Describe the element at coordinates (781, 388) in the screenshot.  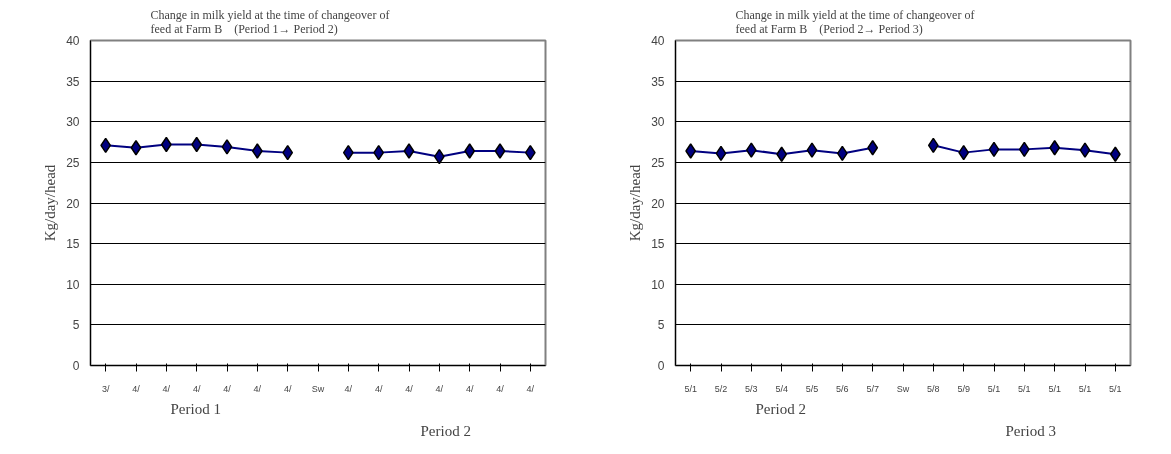
I see `x-tick-label: 5/4` at that location.